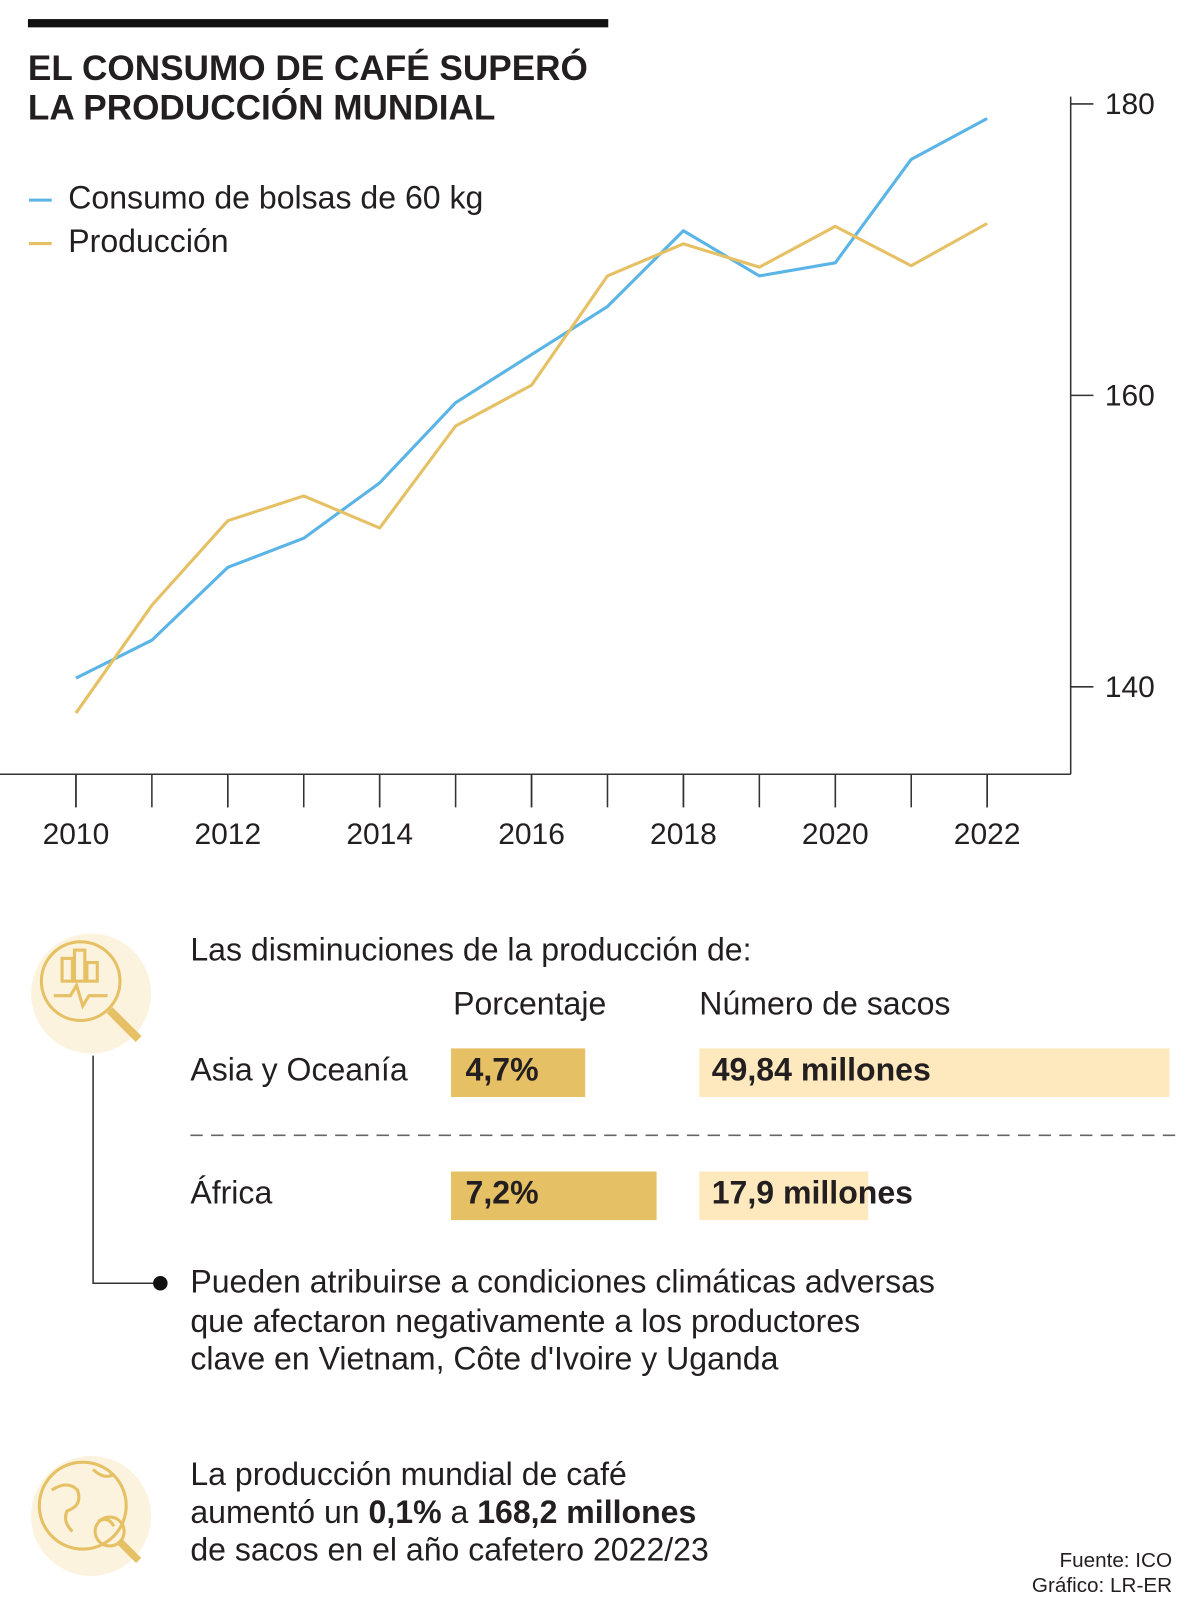  I want to click on chart-title: LA PRODUCCIÓN MUNDIAL, so click(261, 107).